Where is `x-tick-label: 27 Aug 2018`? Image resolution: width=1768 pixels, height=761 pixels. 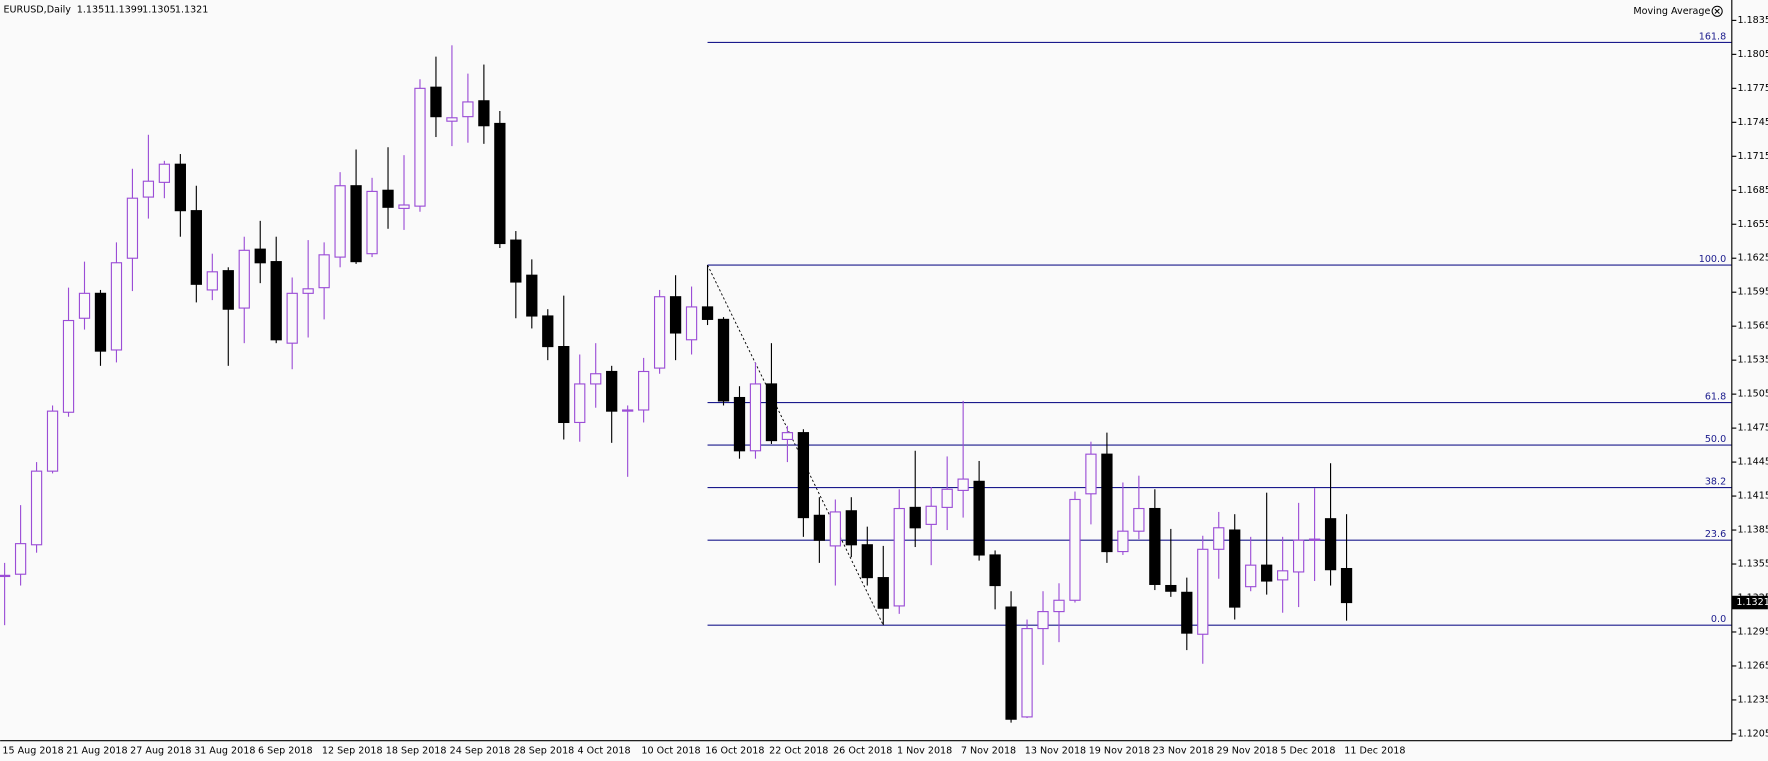
x-tick-label: 27 Aug 2018 is located at coordinates (160, 750).